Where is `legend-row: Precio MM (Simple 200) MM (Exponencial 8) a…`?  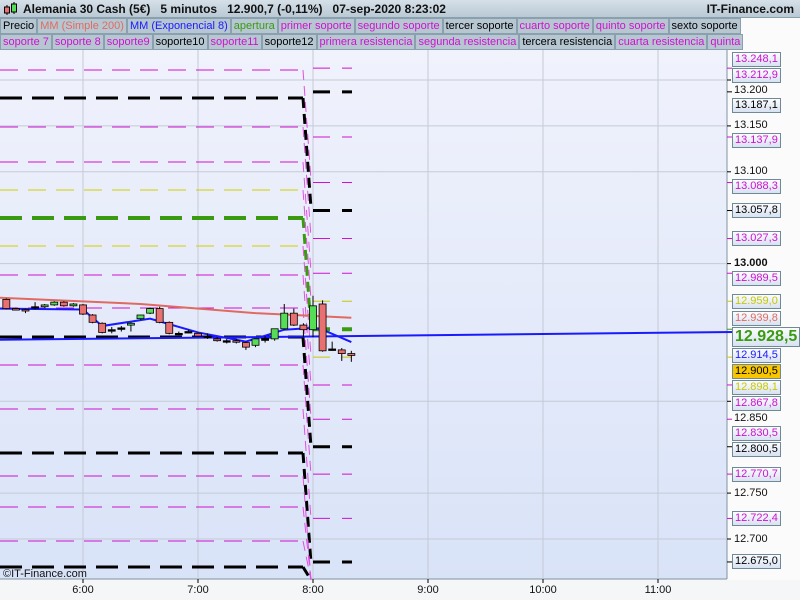 legend-row: Precio MM (Simple 200) MM (Exponencial 8) a… is located at coordinates (370, 26).